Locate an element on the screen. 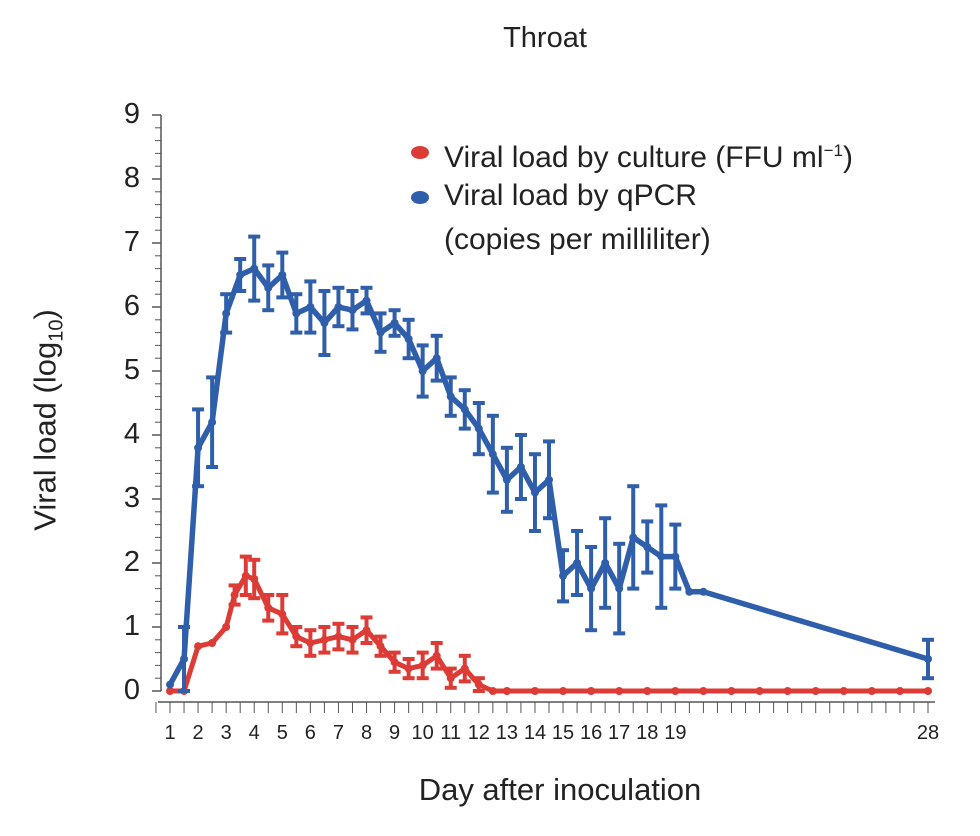  x-tick-label: 28 is located at coordinates (928, 733).